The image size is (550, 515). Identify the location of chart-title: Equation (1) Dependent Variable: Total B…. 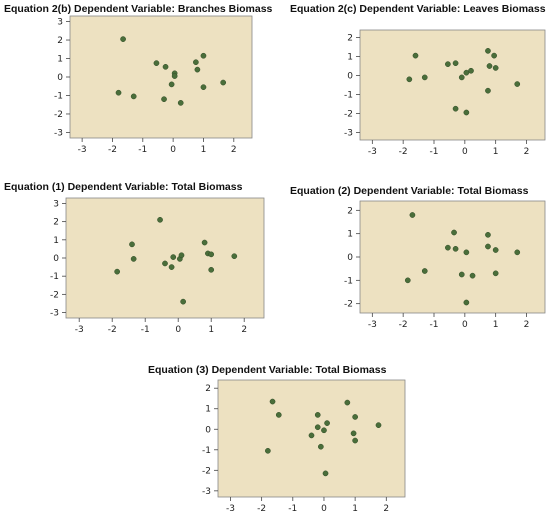
(123, 187).